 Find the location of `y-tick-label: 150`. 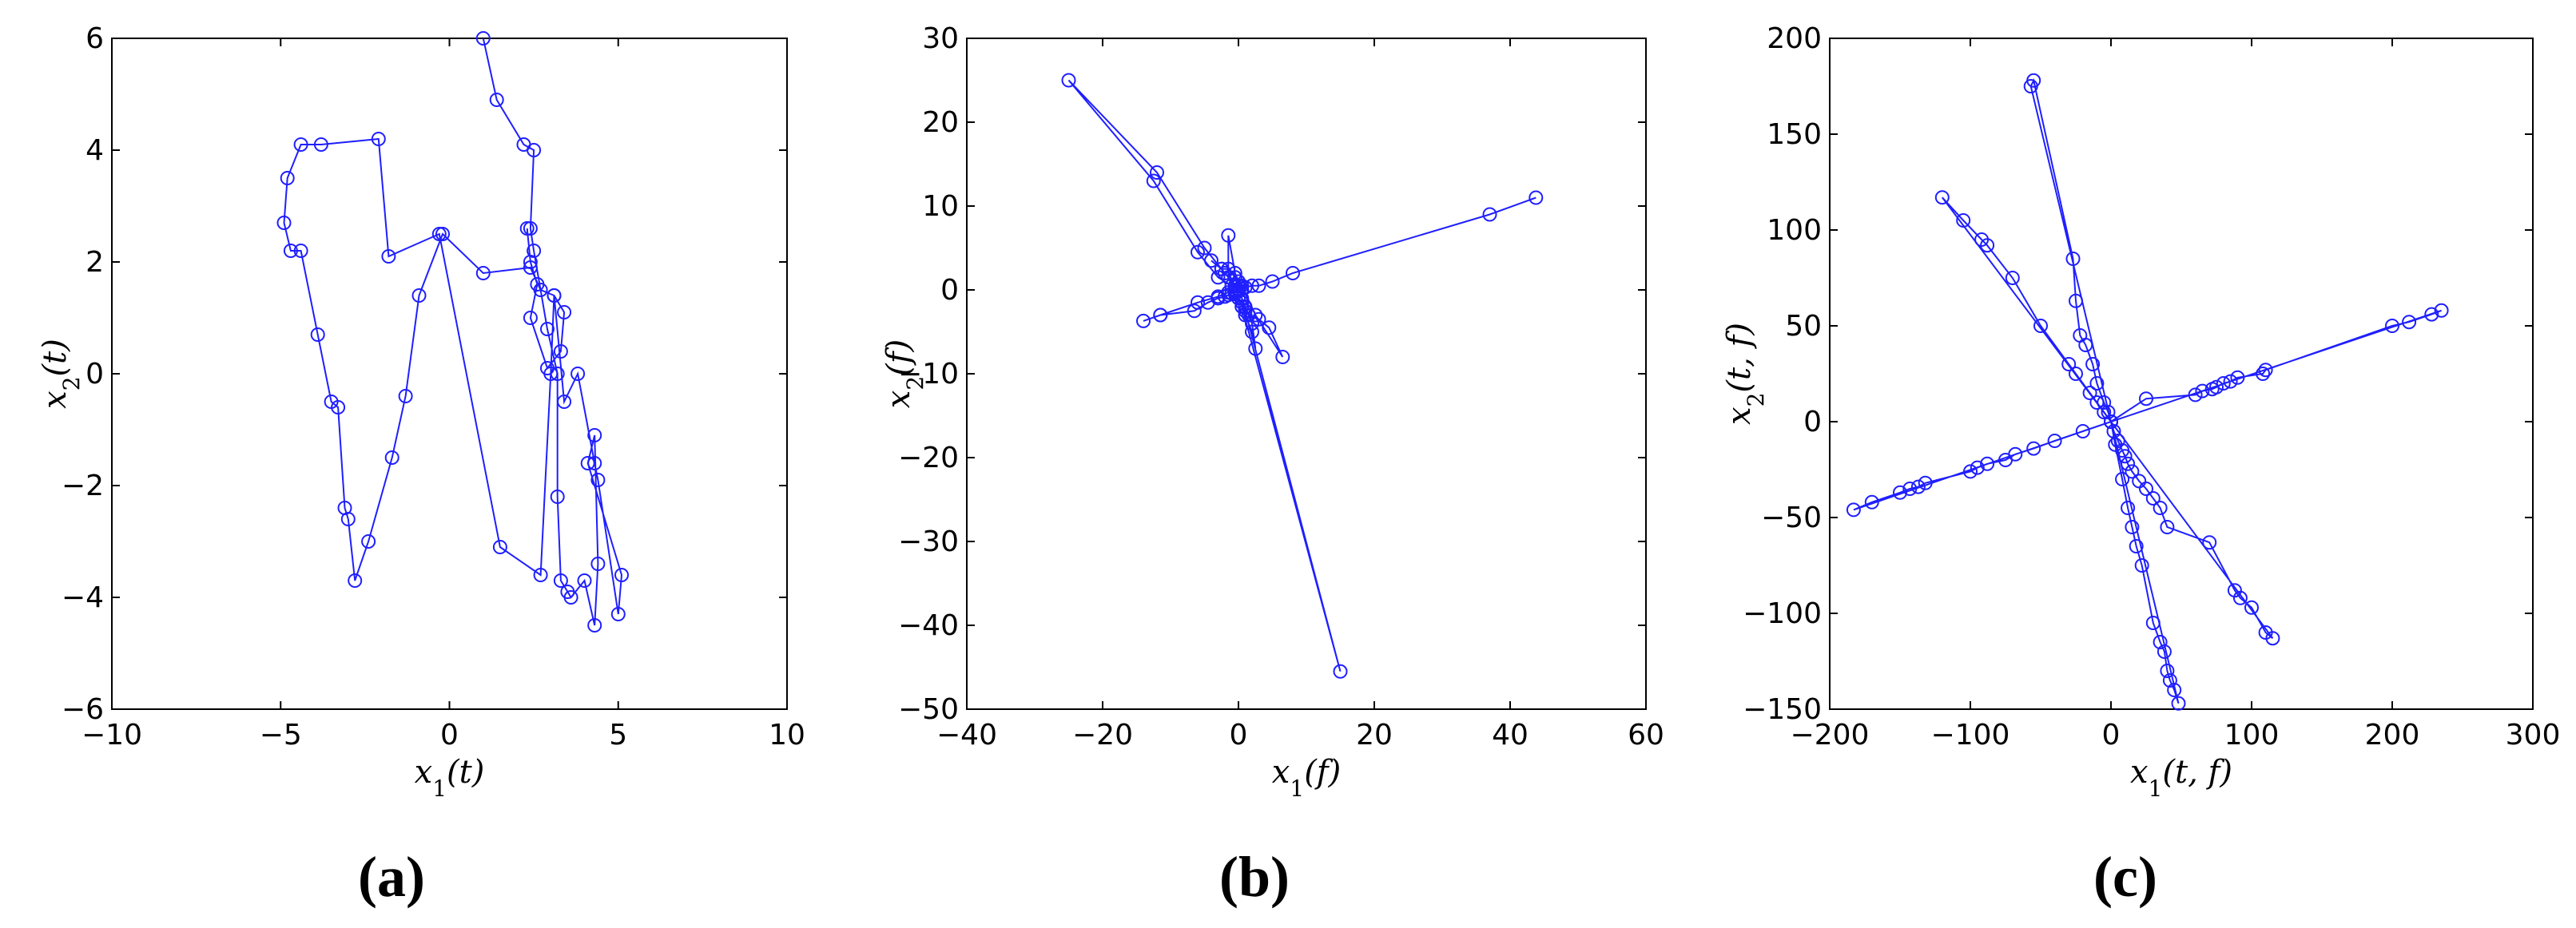

y-tick-label: 150 is located at coordinates (1794, 134).